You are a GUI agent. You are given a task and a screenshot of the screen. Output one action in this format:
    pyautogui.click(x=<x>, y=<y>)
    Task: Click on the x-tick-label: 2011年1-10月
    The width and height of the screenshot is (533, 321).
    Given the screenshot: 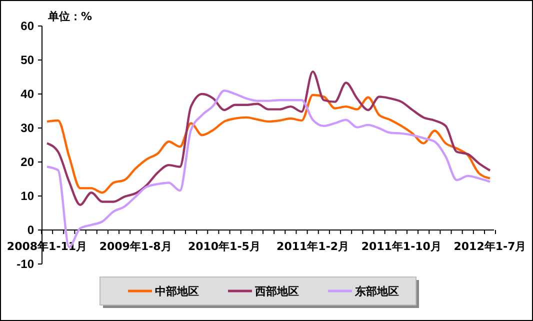 What is the action you would take?
    pyautogui.click(x=401, y=246)
    